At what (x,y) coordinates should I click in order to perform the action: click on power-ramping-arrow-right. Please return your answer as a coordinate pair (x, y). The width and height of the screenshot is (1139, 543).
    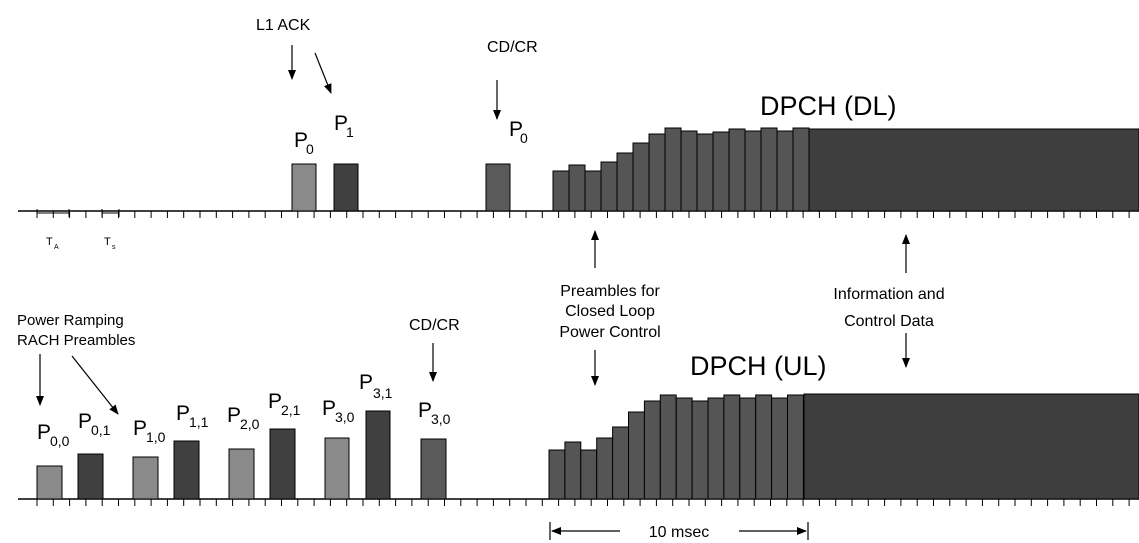
    Looking at the image, I should click on (95, 385).